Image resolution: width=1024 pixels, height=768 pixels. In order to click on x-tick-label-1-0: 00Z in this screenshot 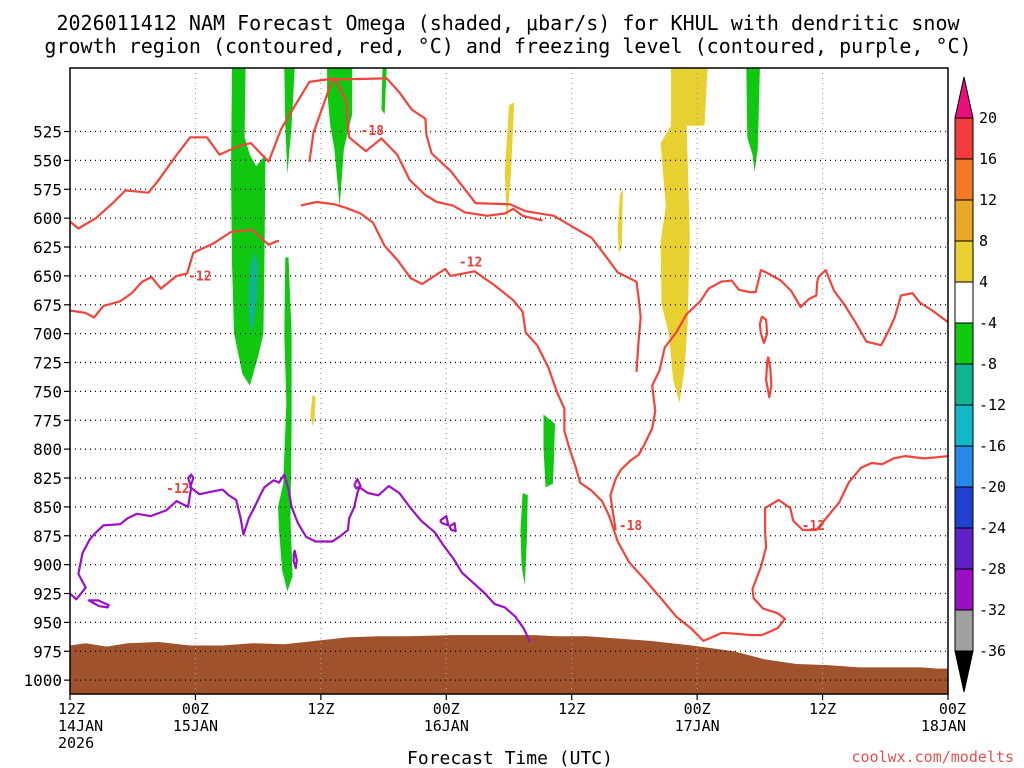, I will do `click(195, 709)`.